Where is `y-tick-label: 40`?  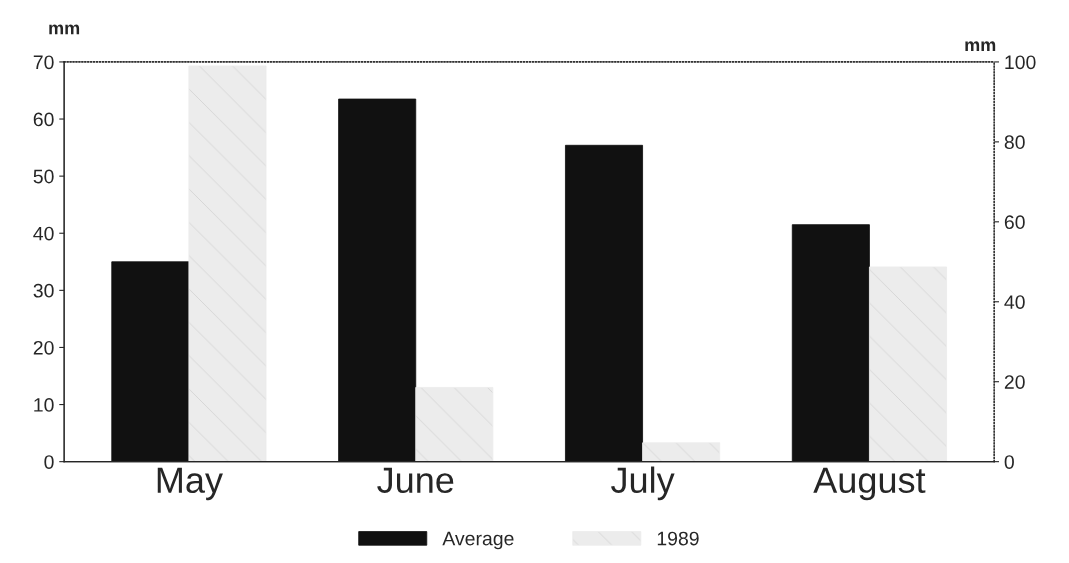
y-tick-label: 40 is located at coordinates (43, 233).